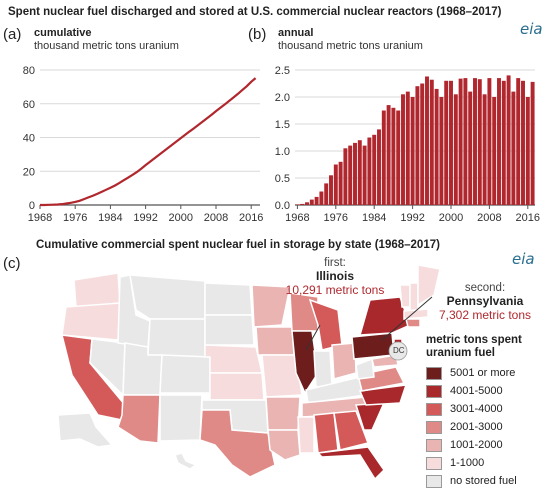  What do you see at coordinates (181, 418) in the screenshot?
I see `state-new-mexico` at bounding box center [181, 418].